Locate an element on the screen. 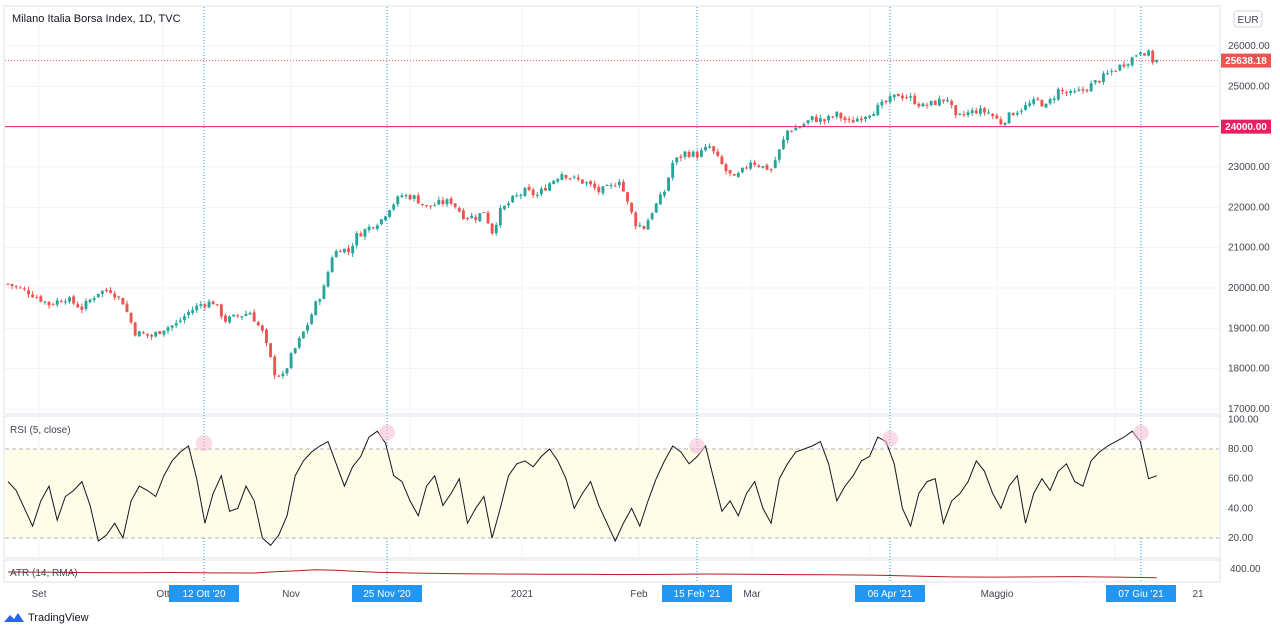 This screenshot has width=1280, height=635. price-tick-label: 18000.00 is located at coordinates (1249, 369).